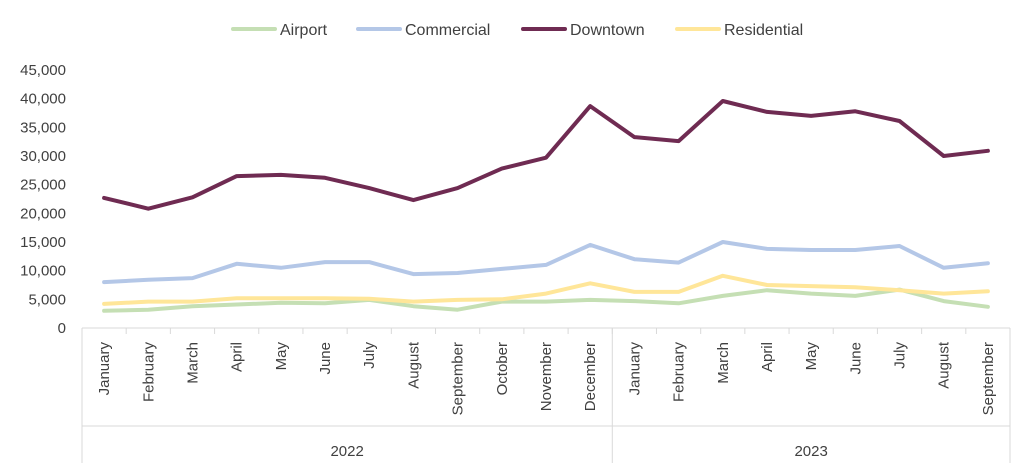 This screenshot has height=473, width=1034. I want to click on legend-label-commercial: Commercial, so click(447, 30).